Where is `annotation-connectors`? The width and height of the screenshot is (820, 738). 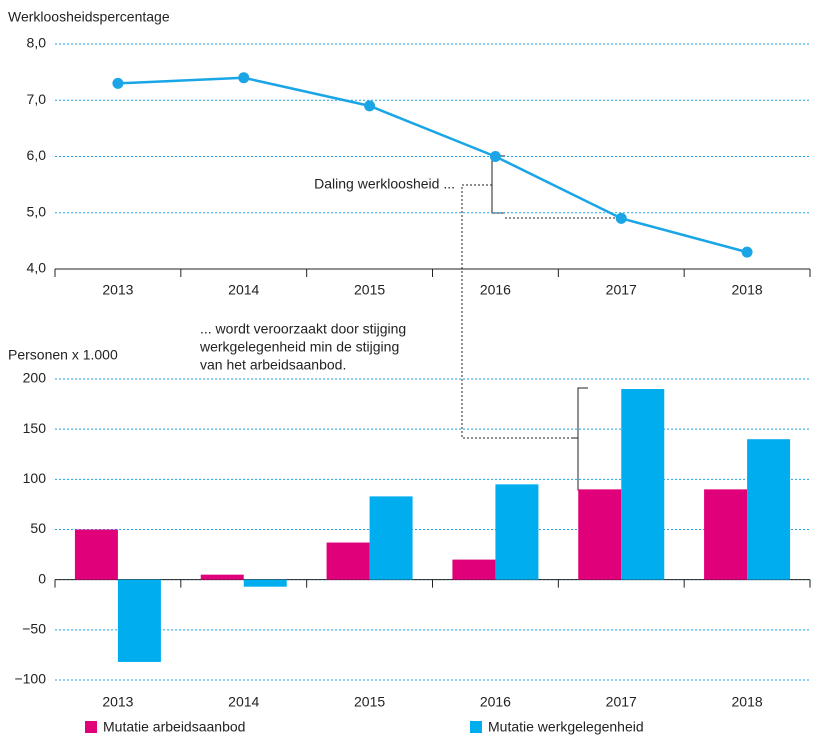 annotation-connectors is located at coordinates (540, 323).